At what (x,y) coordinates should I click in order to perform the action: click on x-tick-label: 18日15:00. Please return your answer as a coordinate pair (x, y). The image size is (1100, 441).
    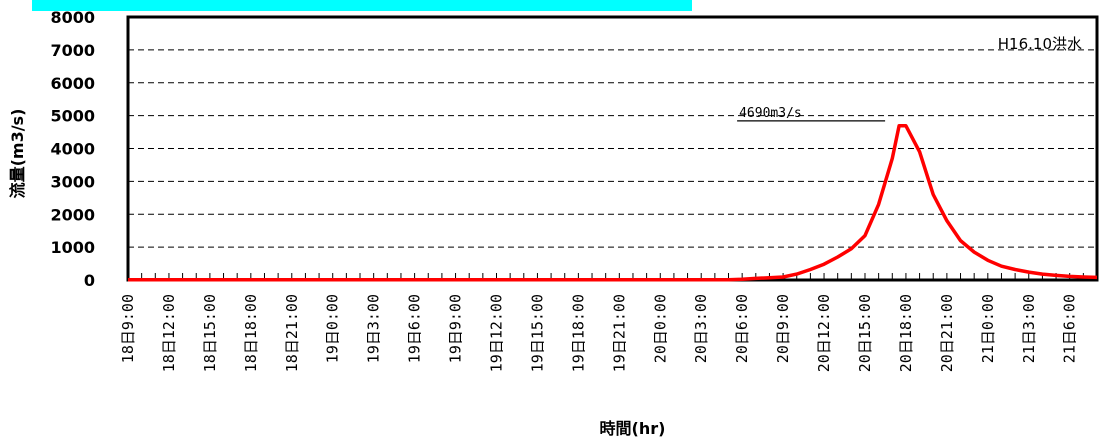
    Looking at the image, I should click on (210, 333).